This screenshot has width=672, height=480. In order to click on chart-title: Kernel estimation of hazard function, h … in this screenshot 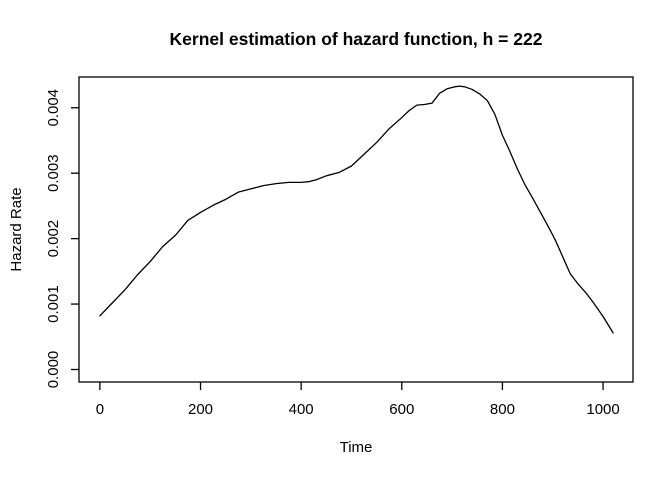, I will do `click(356, 39)`.